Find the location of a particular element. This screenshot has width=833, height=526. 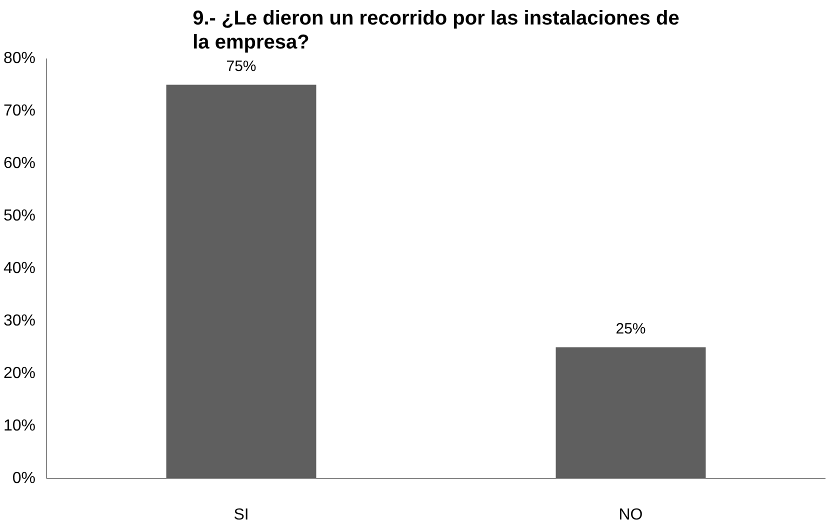

y-tick-label: 10% is located at coordinates (19, 426).